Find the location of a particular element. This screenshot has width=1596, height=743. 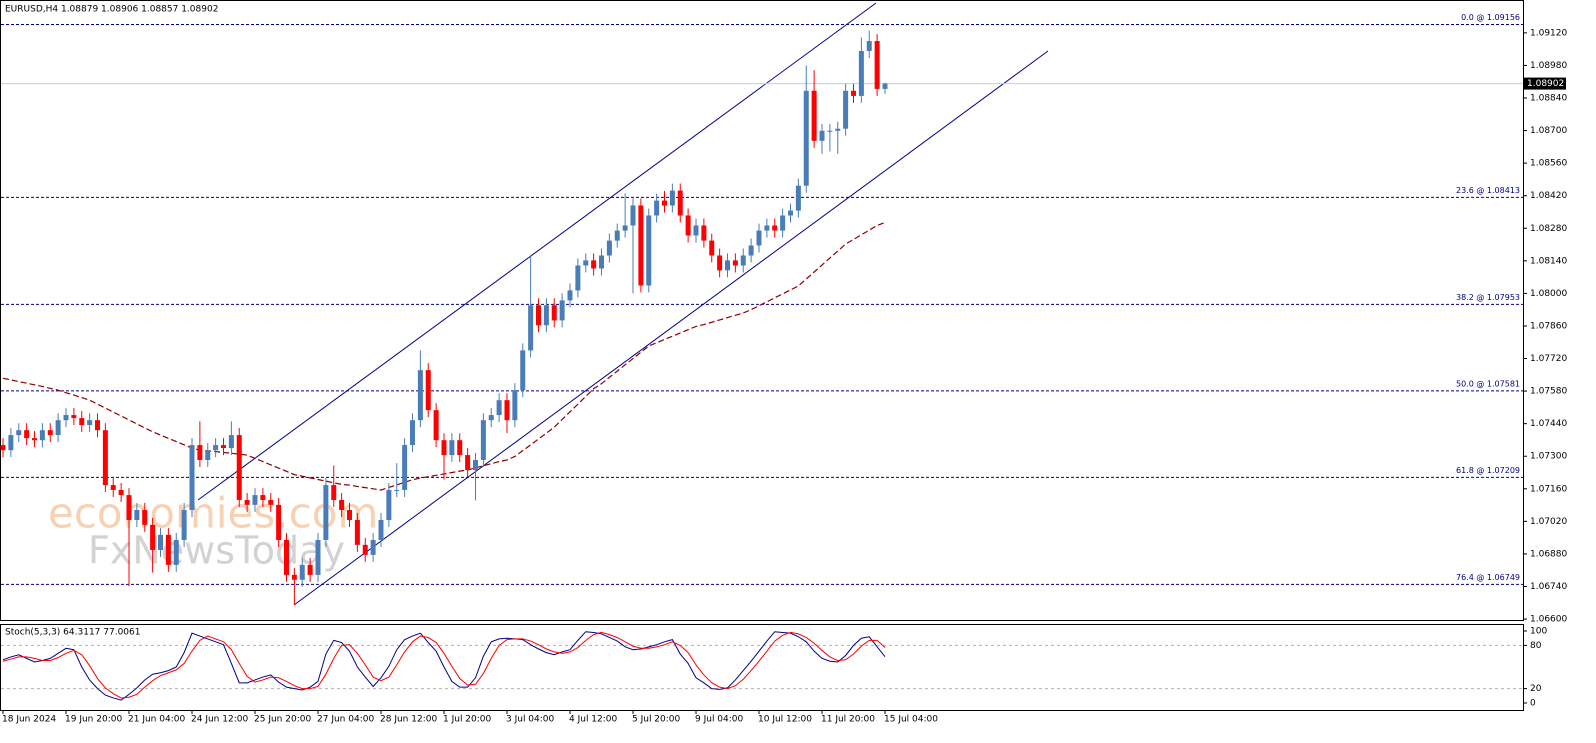

y-tick-label: 1.08560 is located at coordinates (1548, 164).